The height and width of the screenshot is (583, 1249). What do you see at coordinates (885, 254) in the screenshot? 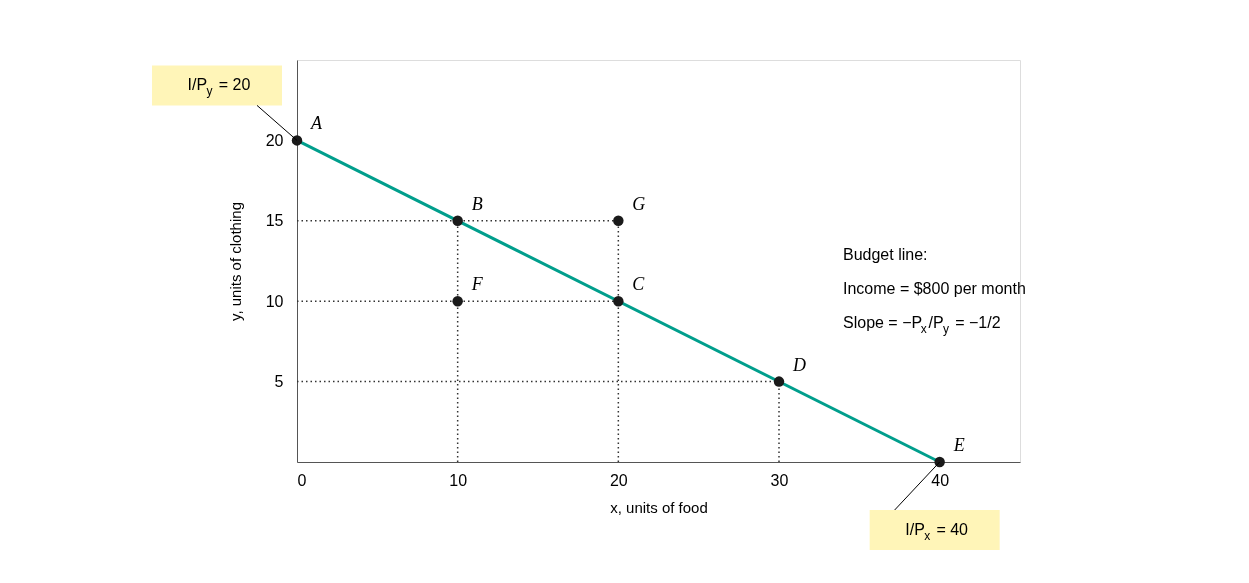
I see `annotation: Budget line:` at bounding box center [885, 254].